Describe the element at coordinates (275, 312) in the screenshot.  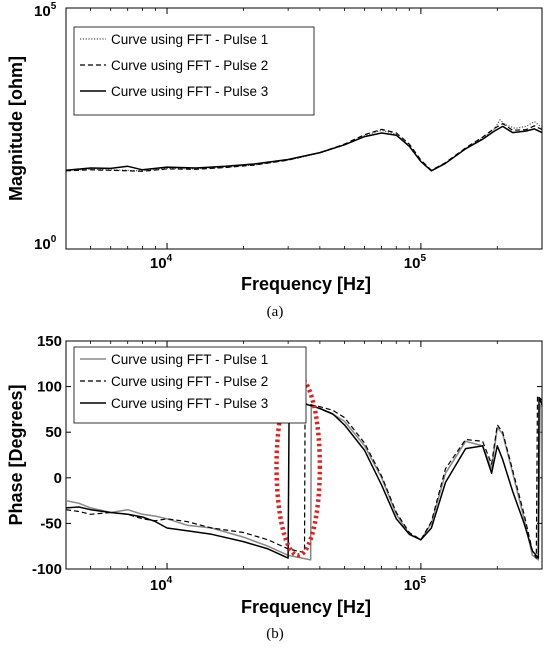
I see `panel-caption: (a)` at that location.